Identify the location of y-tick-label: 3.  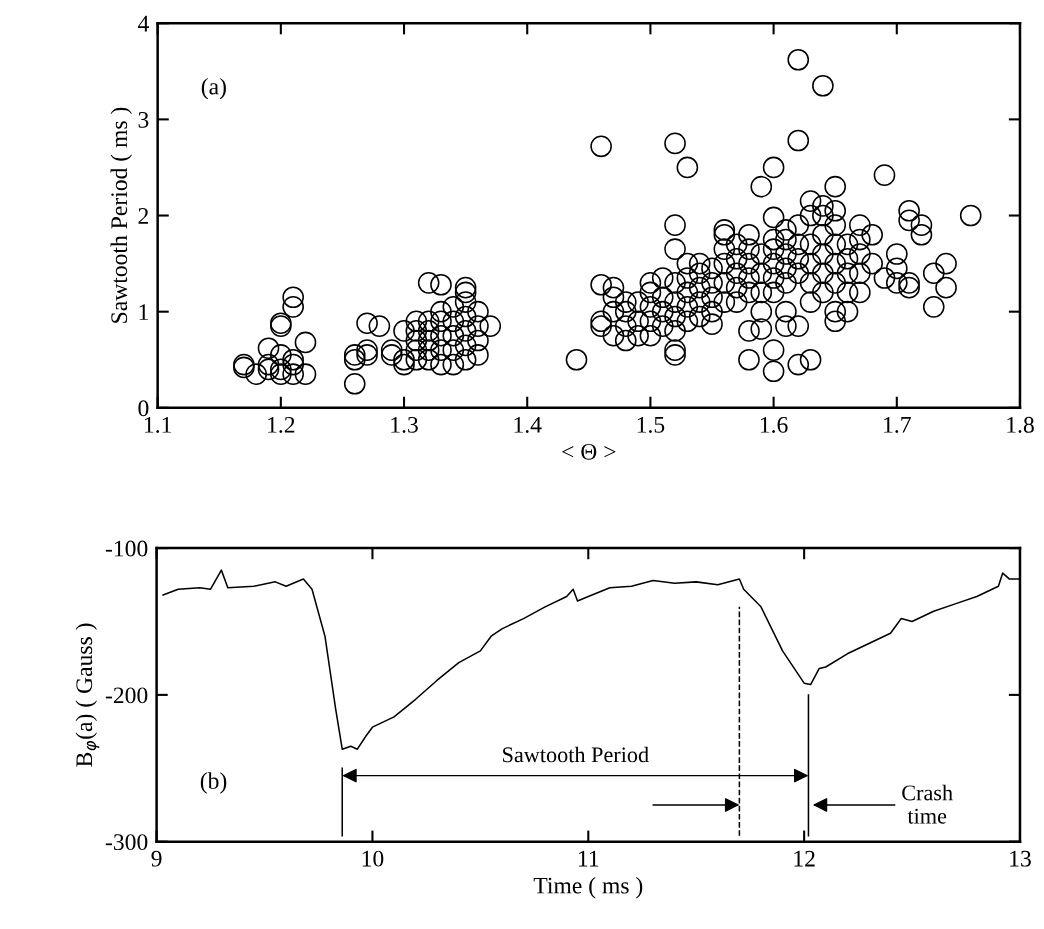
(143, 119).